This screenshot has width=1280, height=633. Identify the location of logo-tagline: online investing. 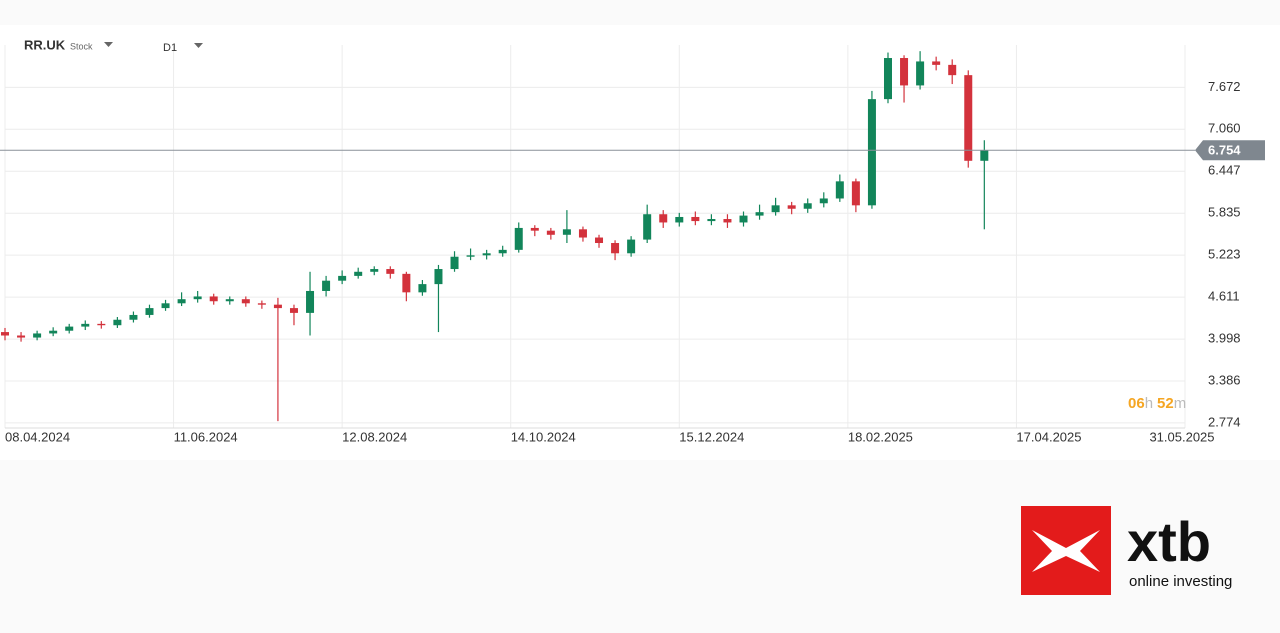
(1180, 581).